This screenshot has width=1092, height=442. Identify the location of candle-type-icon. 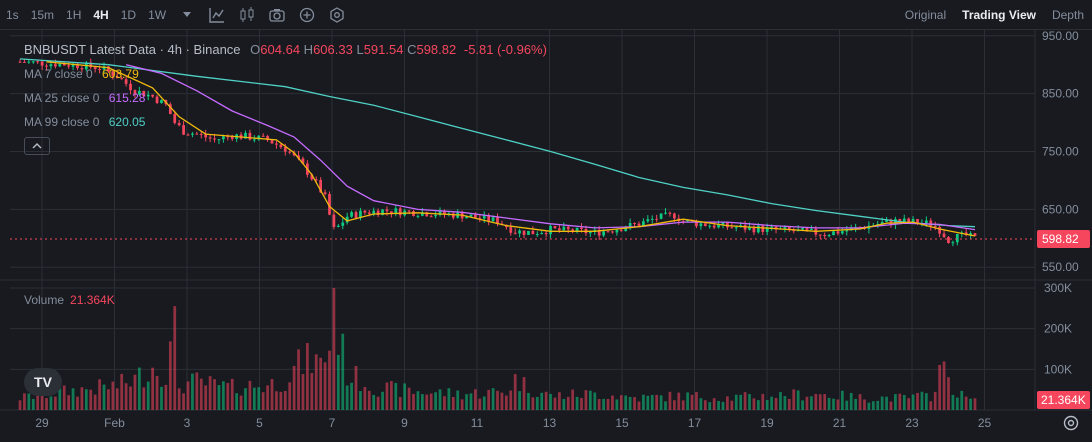
(247, 14).